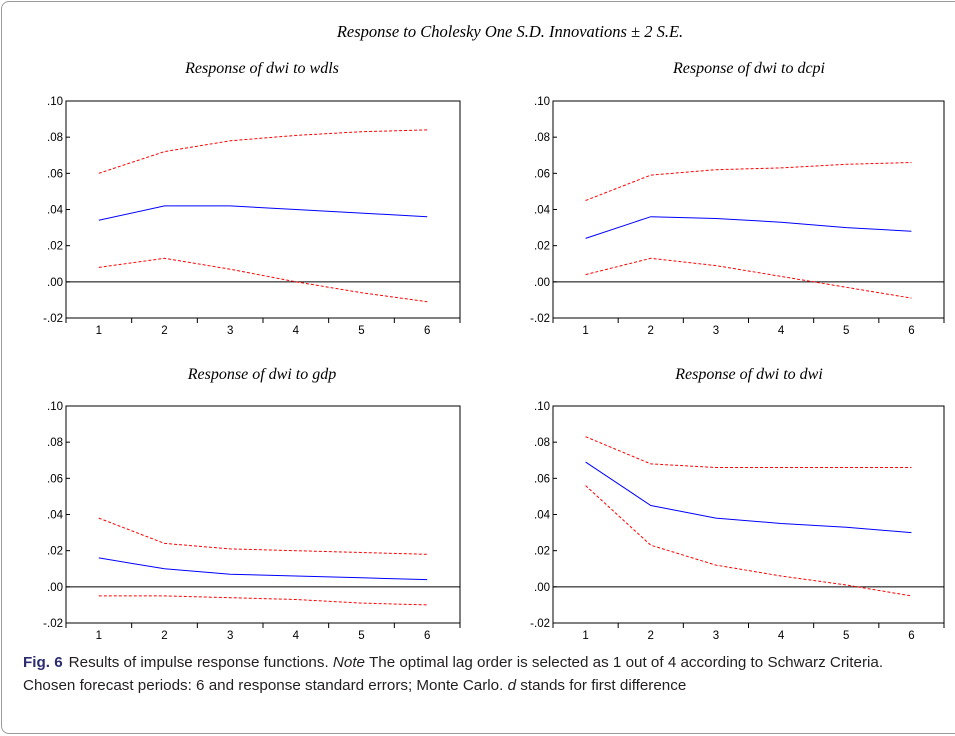  Describe the element at coordinates (198, 662) in the screenshot. I see `caption-text-1: Results of impulse response functions.` at that location.